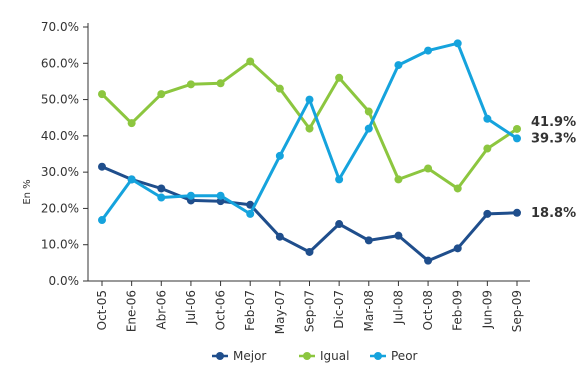  I want to click on x-tick-label: Sep-07, so click(310, 311).